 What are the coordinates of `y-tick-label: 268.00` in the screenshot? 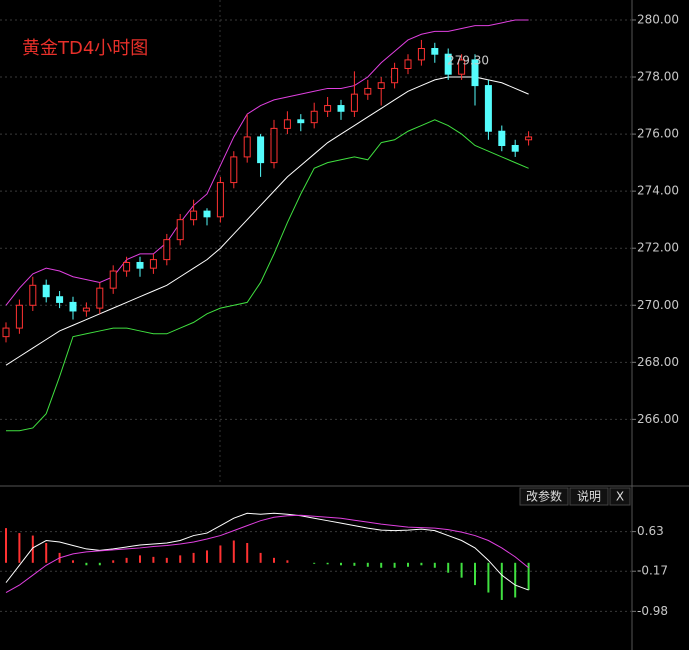 It's located at (658, 362).